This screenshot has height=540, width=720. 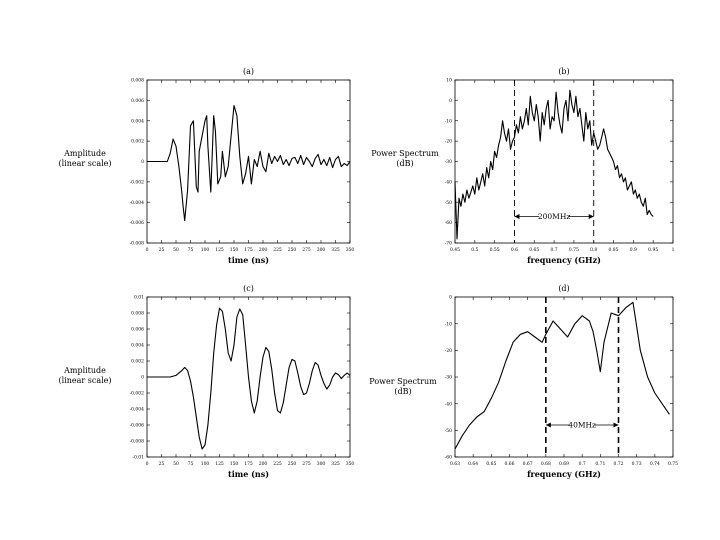 What do you see at coordinates (564, 474) in the screenshot?
I see `x-axis-label: frequency (GHz)` at bounding box center [564, 474].